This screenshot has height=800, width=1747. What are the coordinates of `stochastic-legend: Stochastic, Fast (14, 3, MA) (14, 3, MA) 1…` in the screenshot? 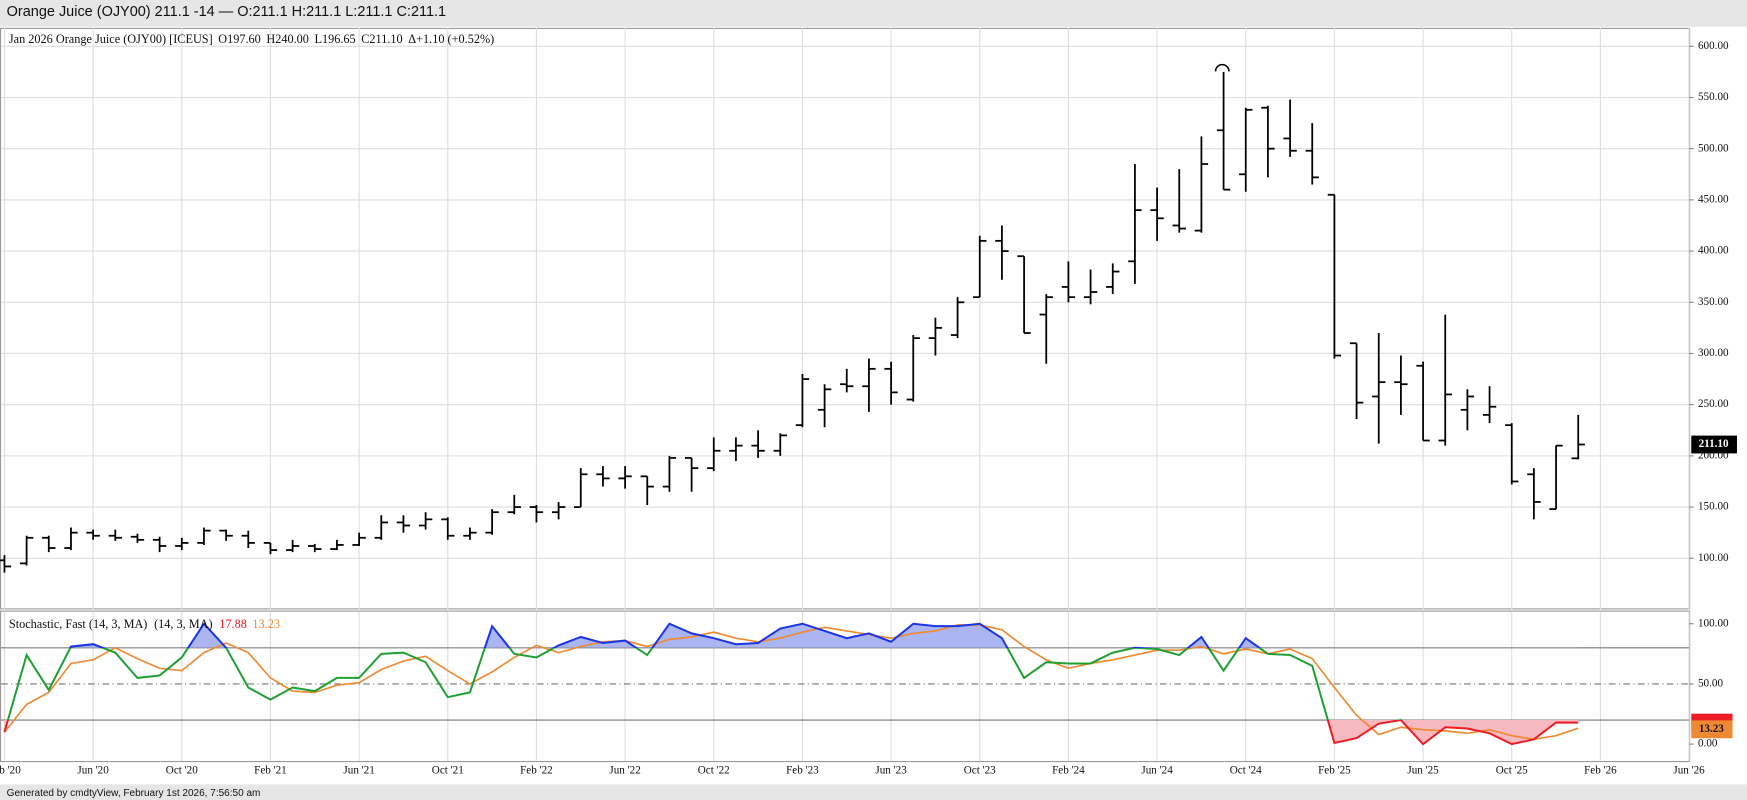 It's located at (144, 624).